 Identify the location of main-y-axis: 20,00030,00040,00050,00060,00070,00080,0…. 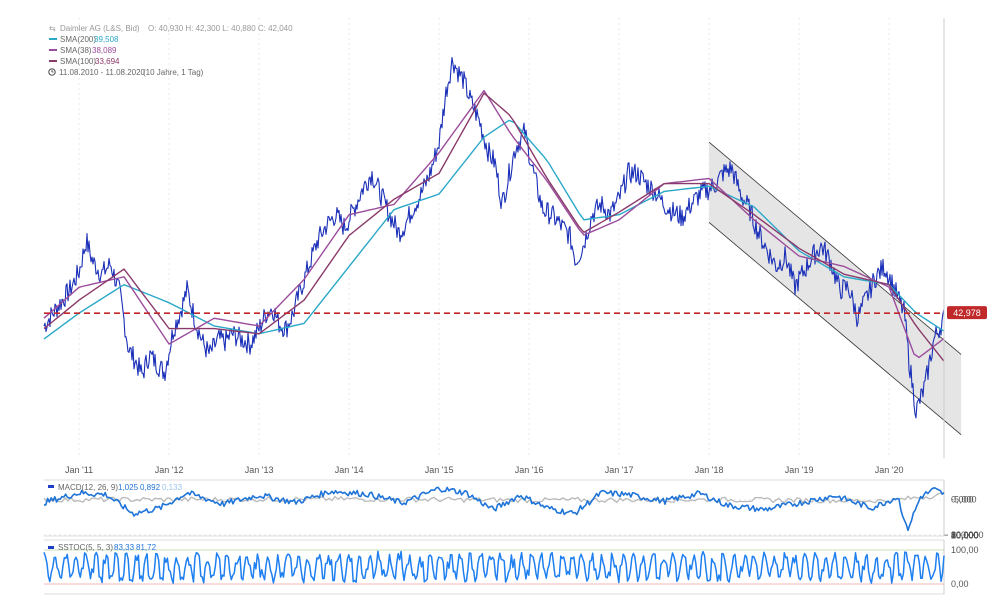
(964, 535).